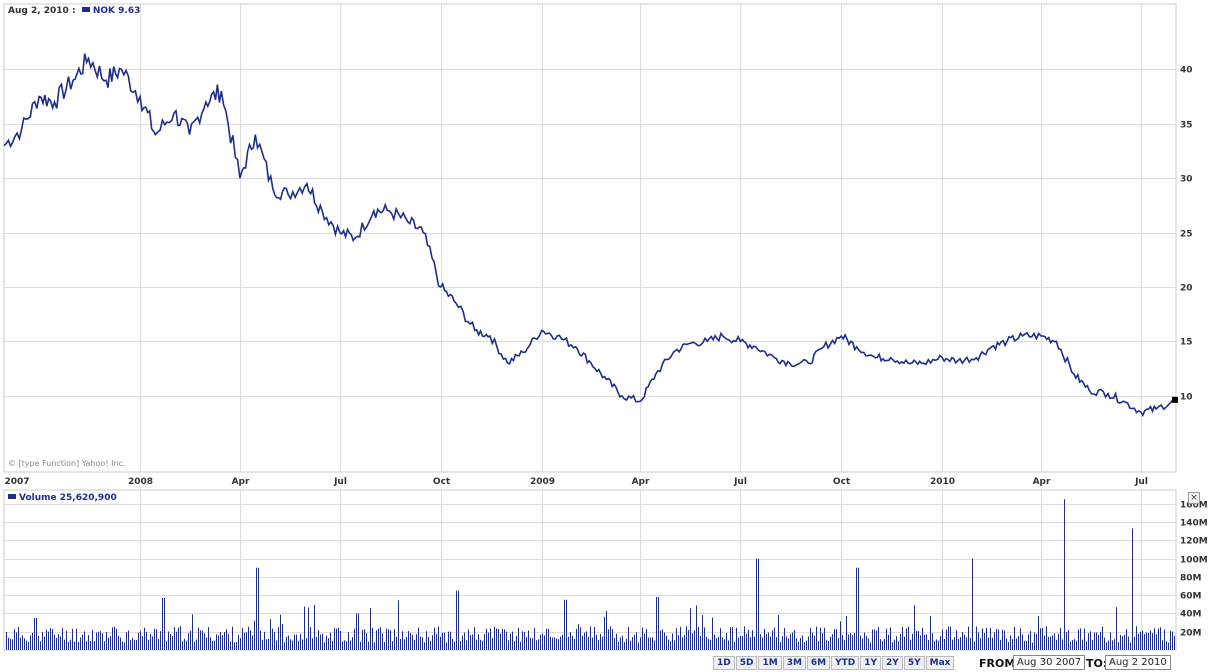 This screenshot has width=1208, height=672. I want to click on range-button-5d: 5D, so click(746, 663).